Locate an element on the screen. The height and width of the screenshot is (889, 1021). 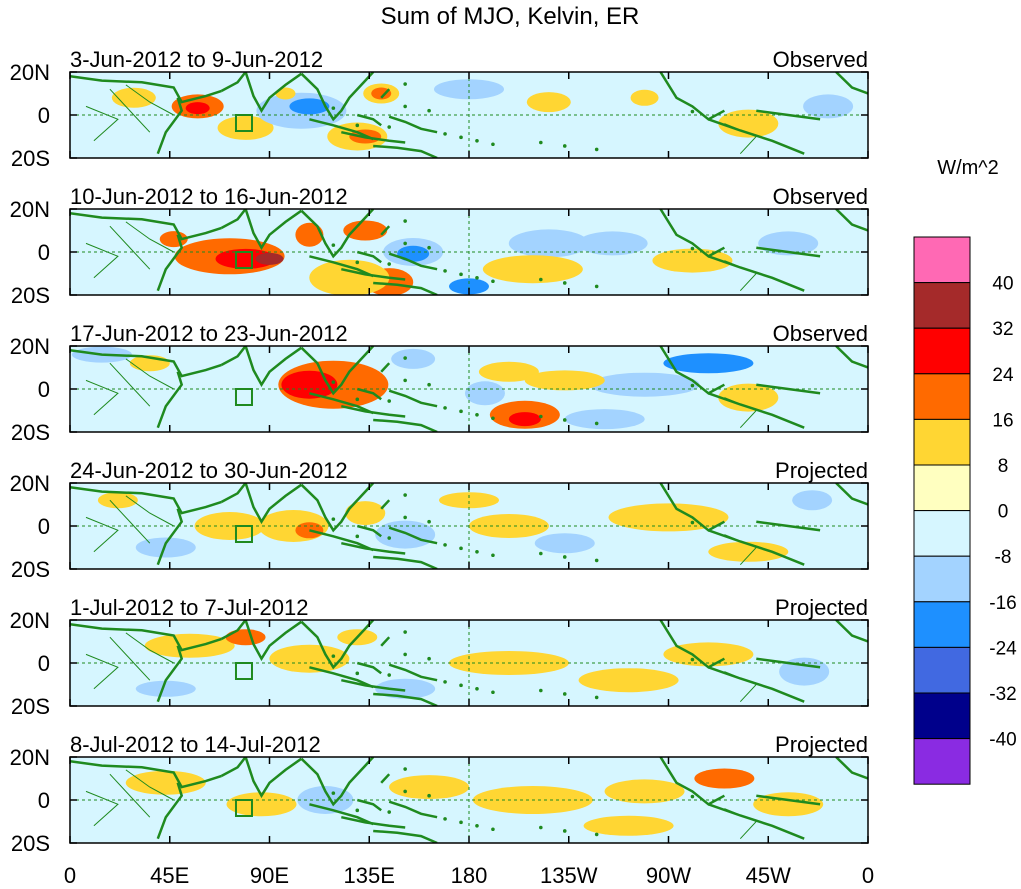
panel-period-label: 24-Jun-2012 to 30-Jun-2012 is located at coordinates (209, 470).